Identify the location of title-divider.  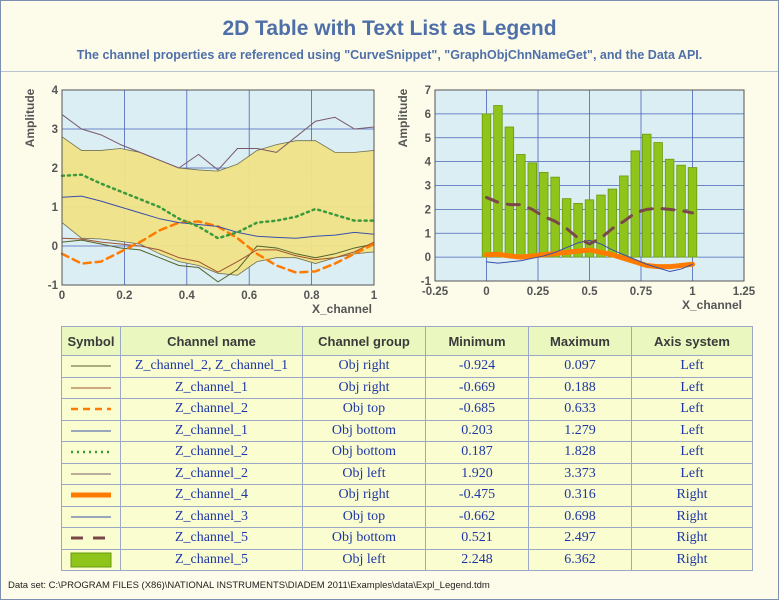
(389, 71).